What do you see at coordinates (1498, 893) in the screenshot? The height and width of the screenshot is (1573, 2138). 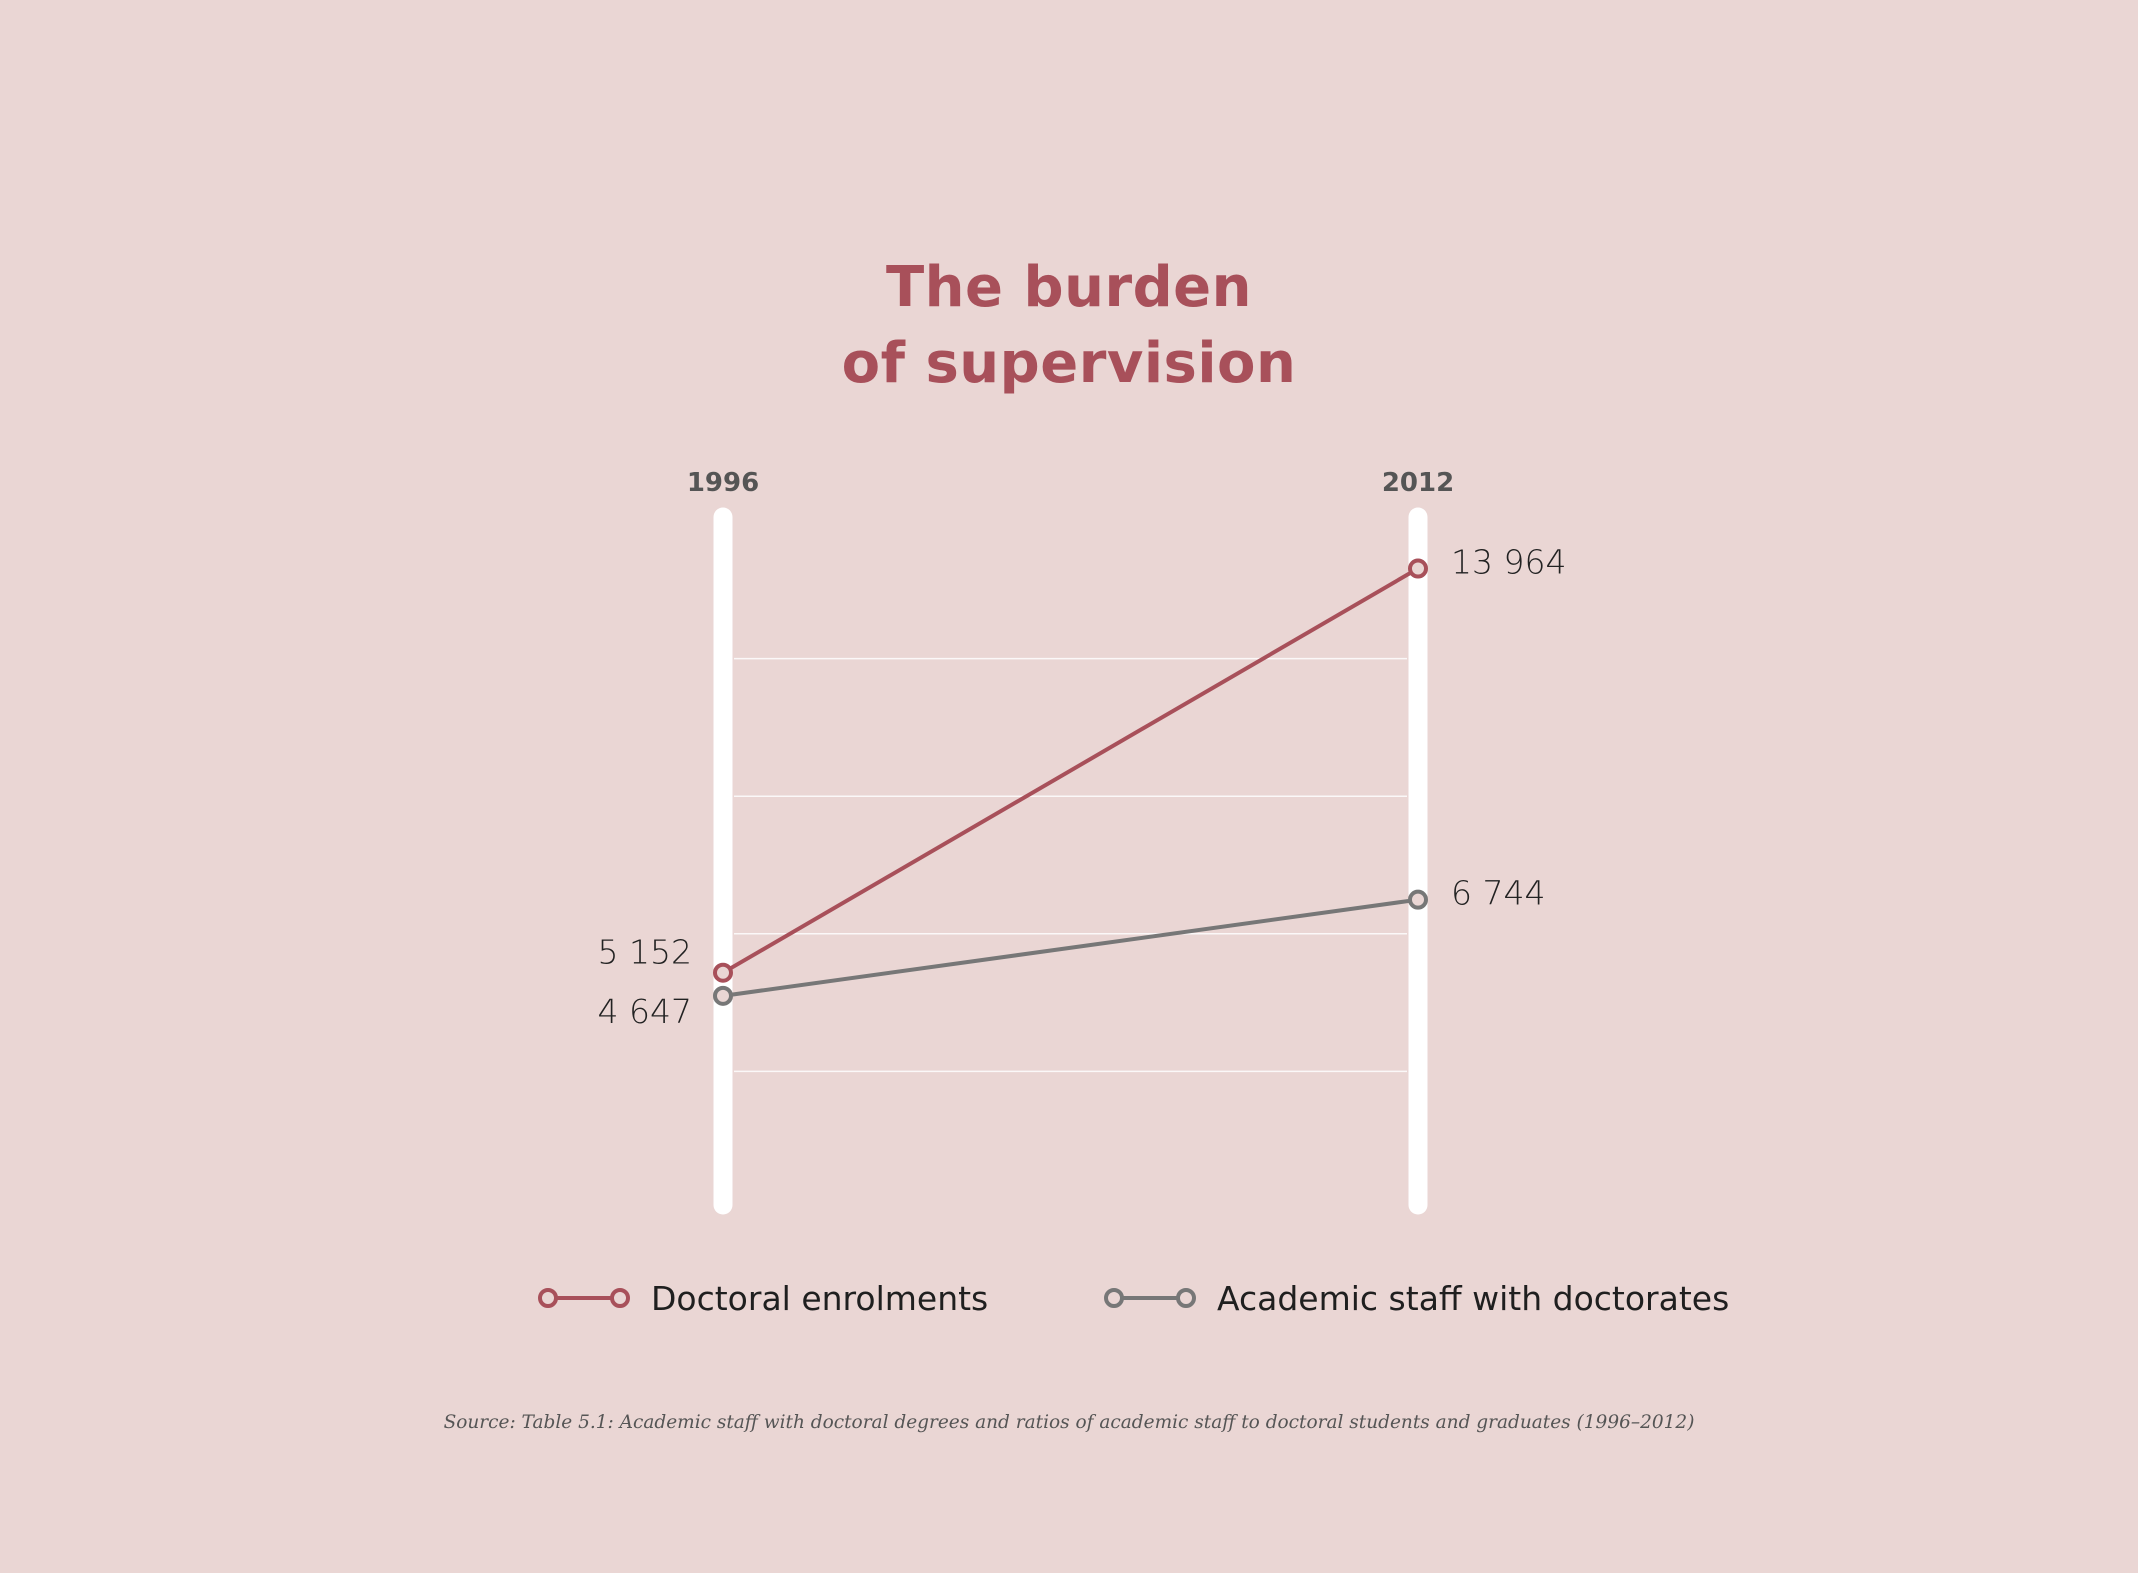 I see `data-label: 6 744` at bounding box center [1498, 893].